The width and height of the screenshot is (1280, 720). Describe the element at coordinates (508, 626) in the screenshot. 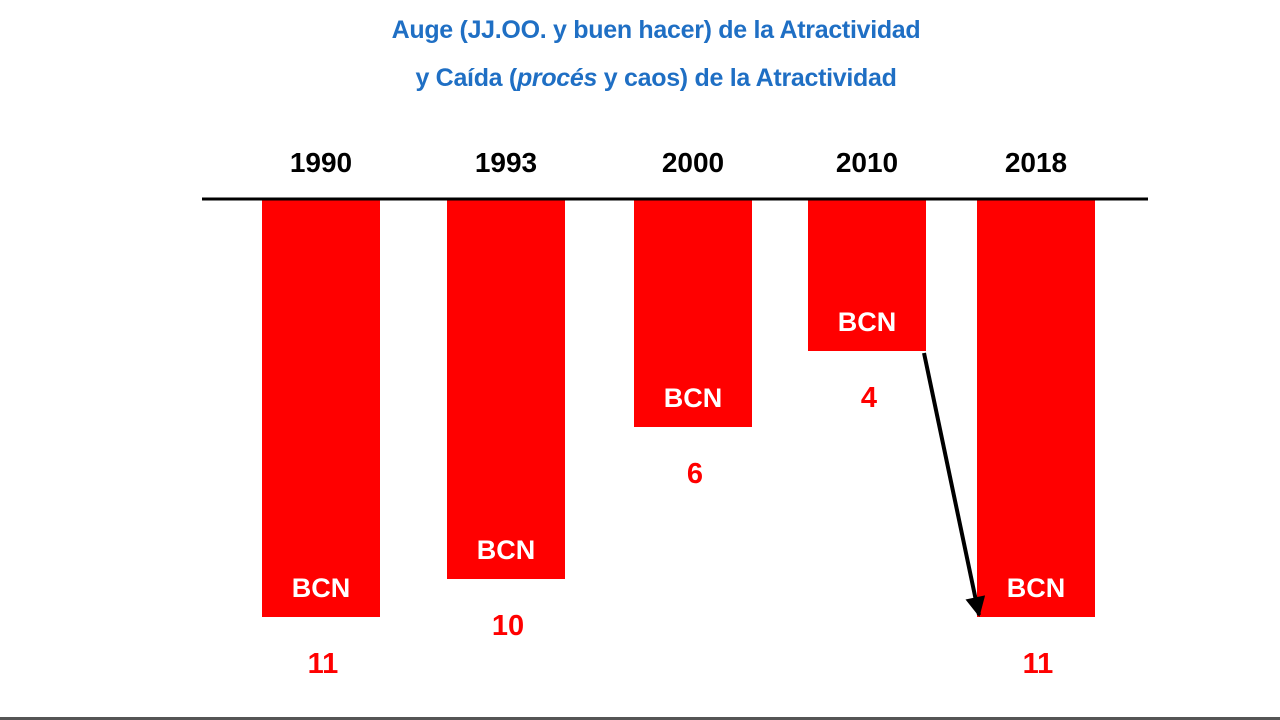

I see `data-label-1993: 10` at that location.